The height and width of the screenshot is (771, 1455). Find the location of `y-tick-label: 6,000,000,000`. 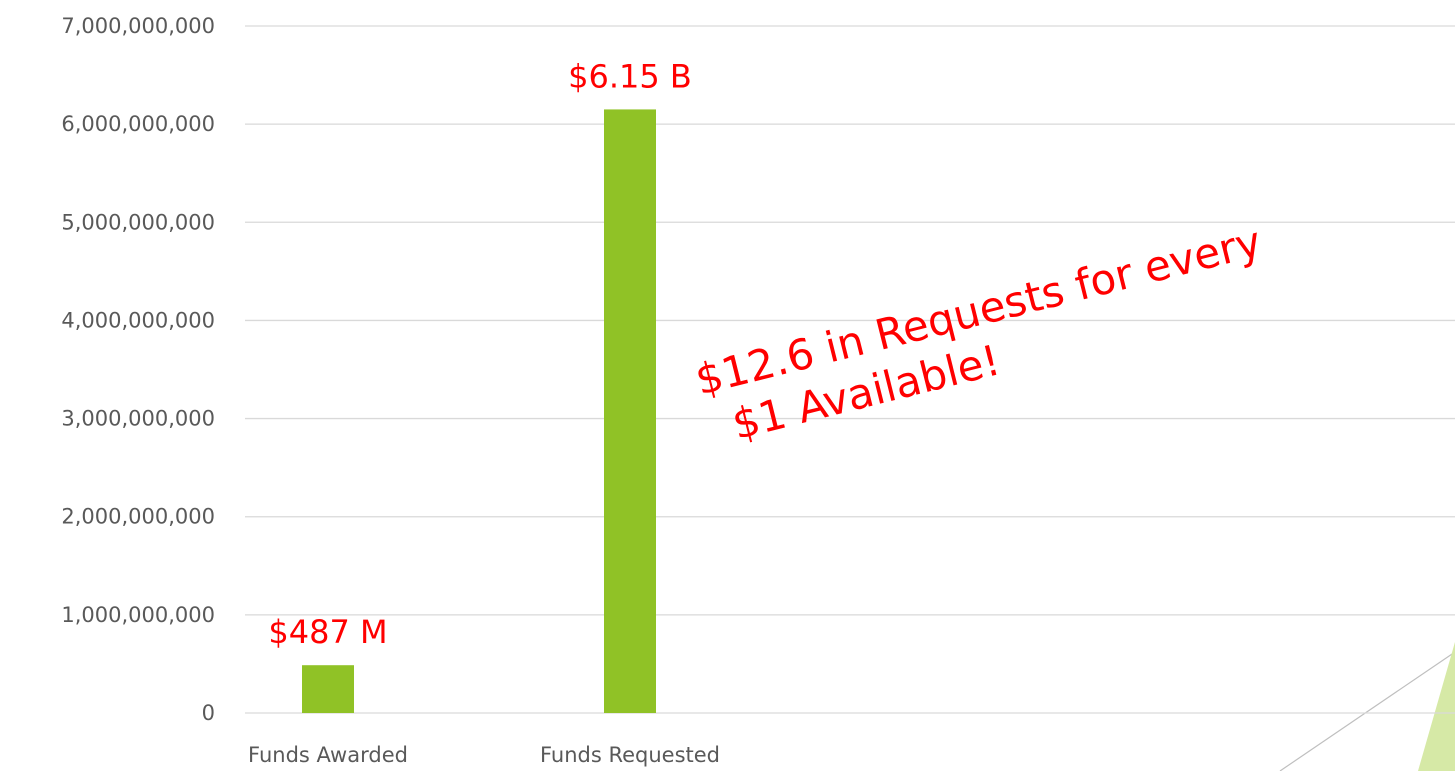

y-tick-label: 6,000,000,000 is located at coordinates (138, 124).